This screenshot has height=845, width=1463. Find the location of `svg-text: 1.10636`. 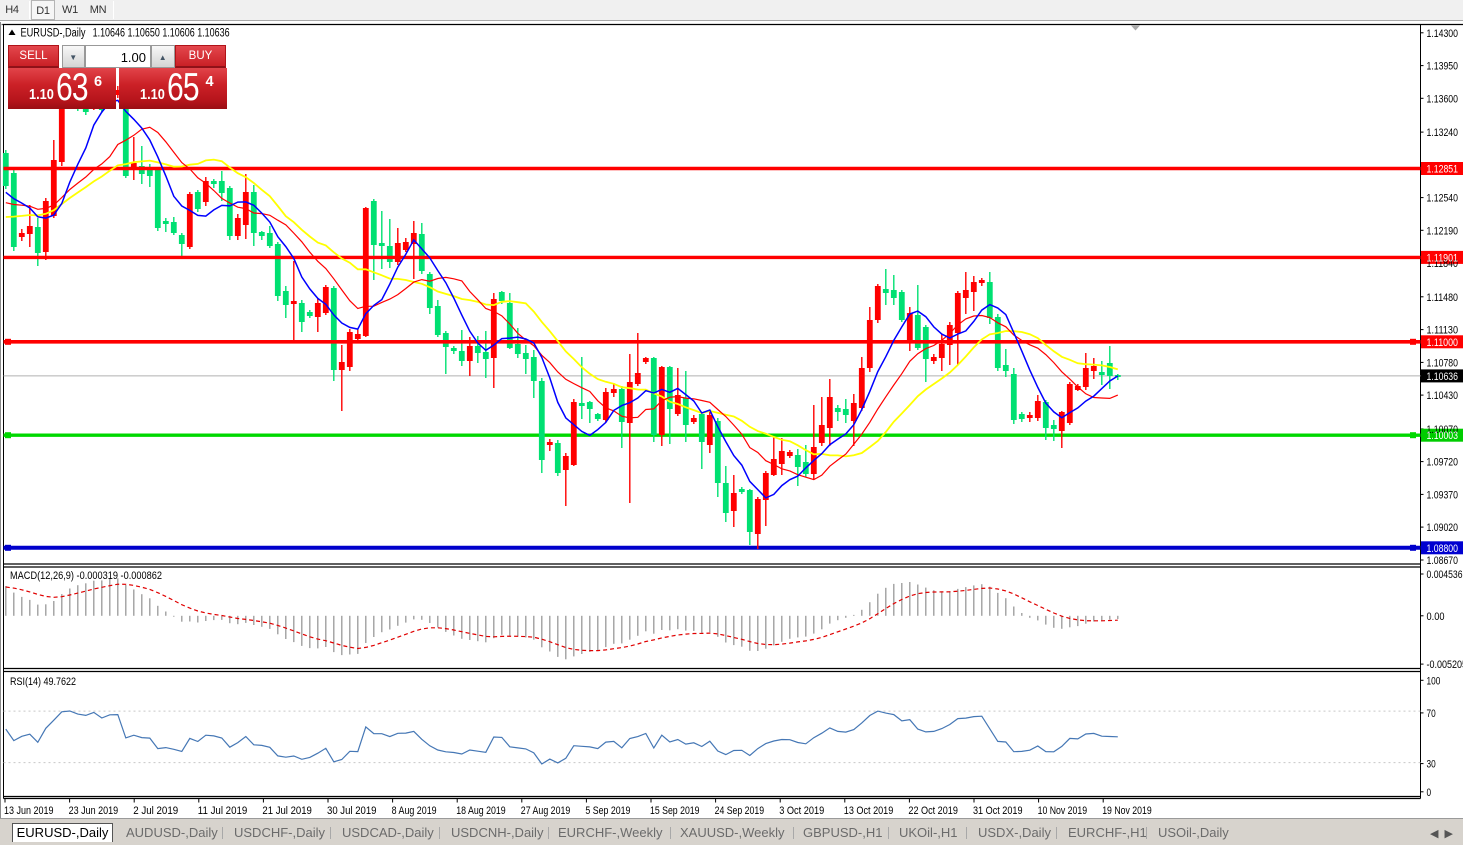

svg-text: 1.10636 is located at coordinates (1443, 377).